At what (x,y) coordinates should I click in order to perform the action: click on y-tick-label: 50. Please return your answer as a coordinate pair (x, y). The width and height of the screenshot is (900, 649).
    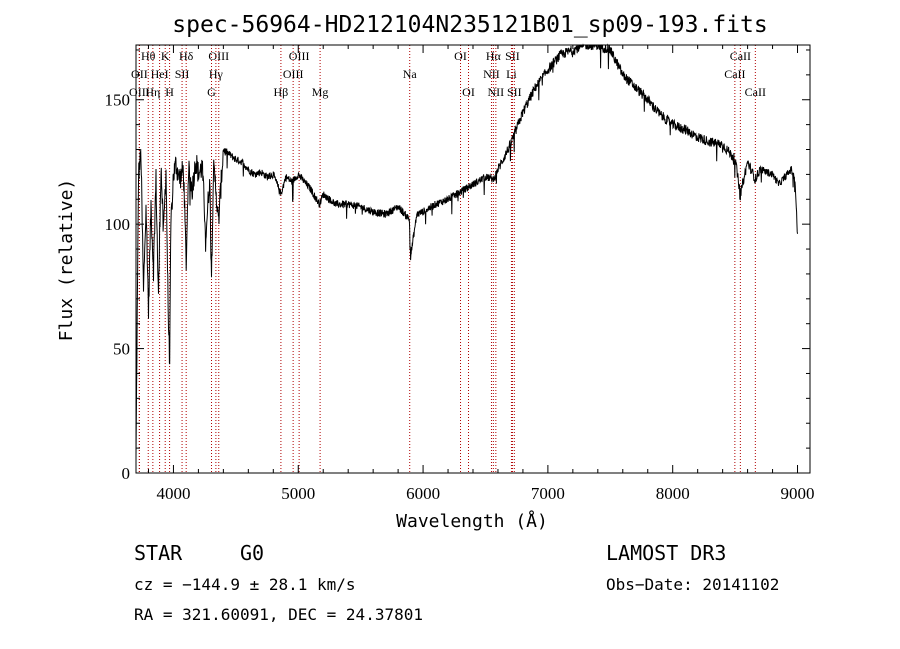
    Looking at the image, I should click on (121, 349).